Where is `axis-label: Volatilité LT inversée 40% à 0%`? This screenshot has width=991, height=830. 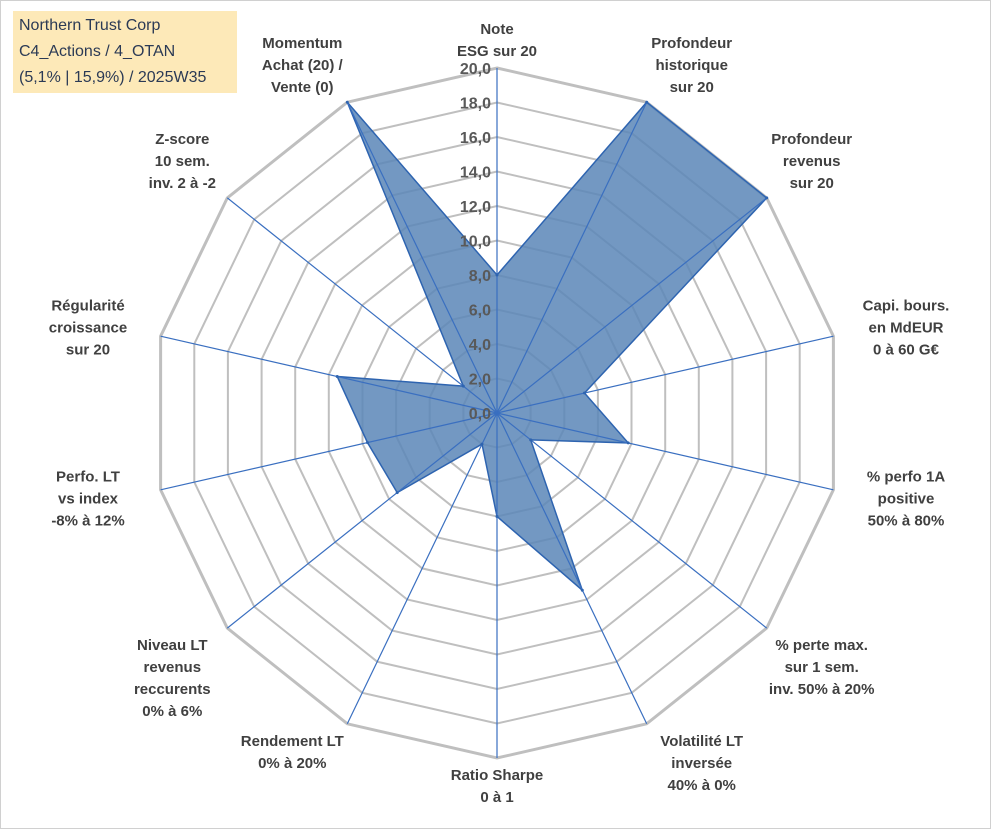 axis-label: Volatilité LT inversée 40% à 0% is located at coordinates (701, 763).